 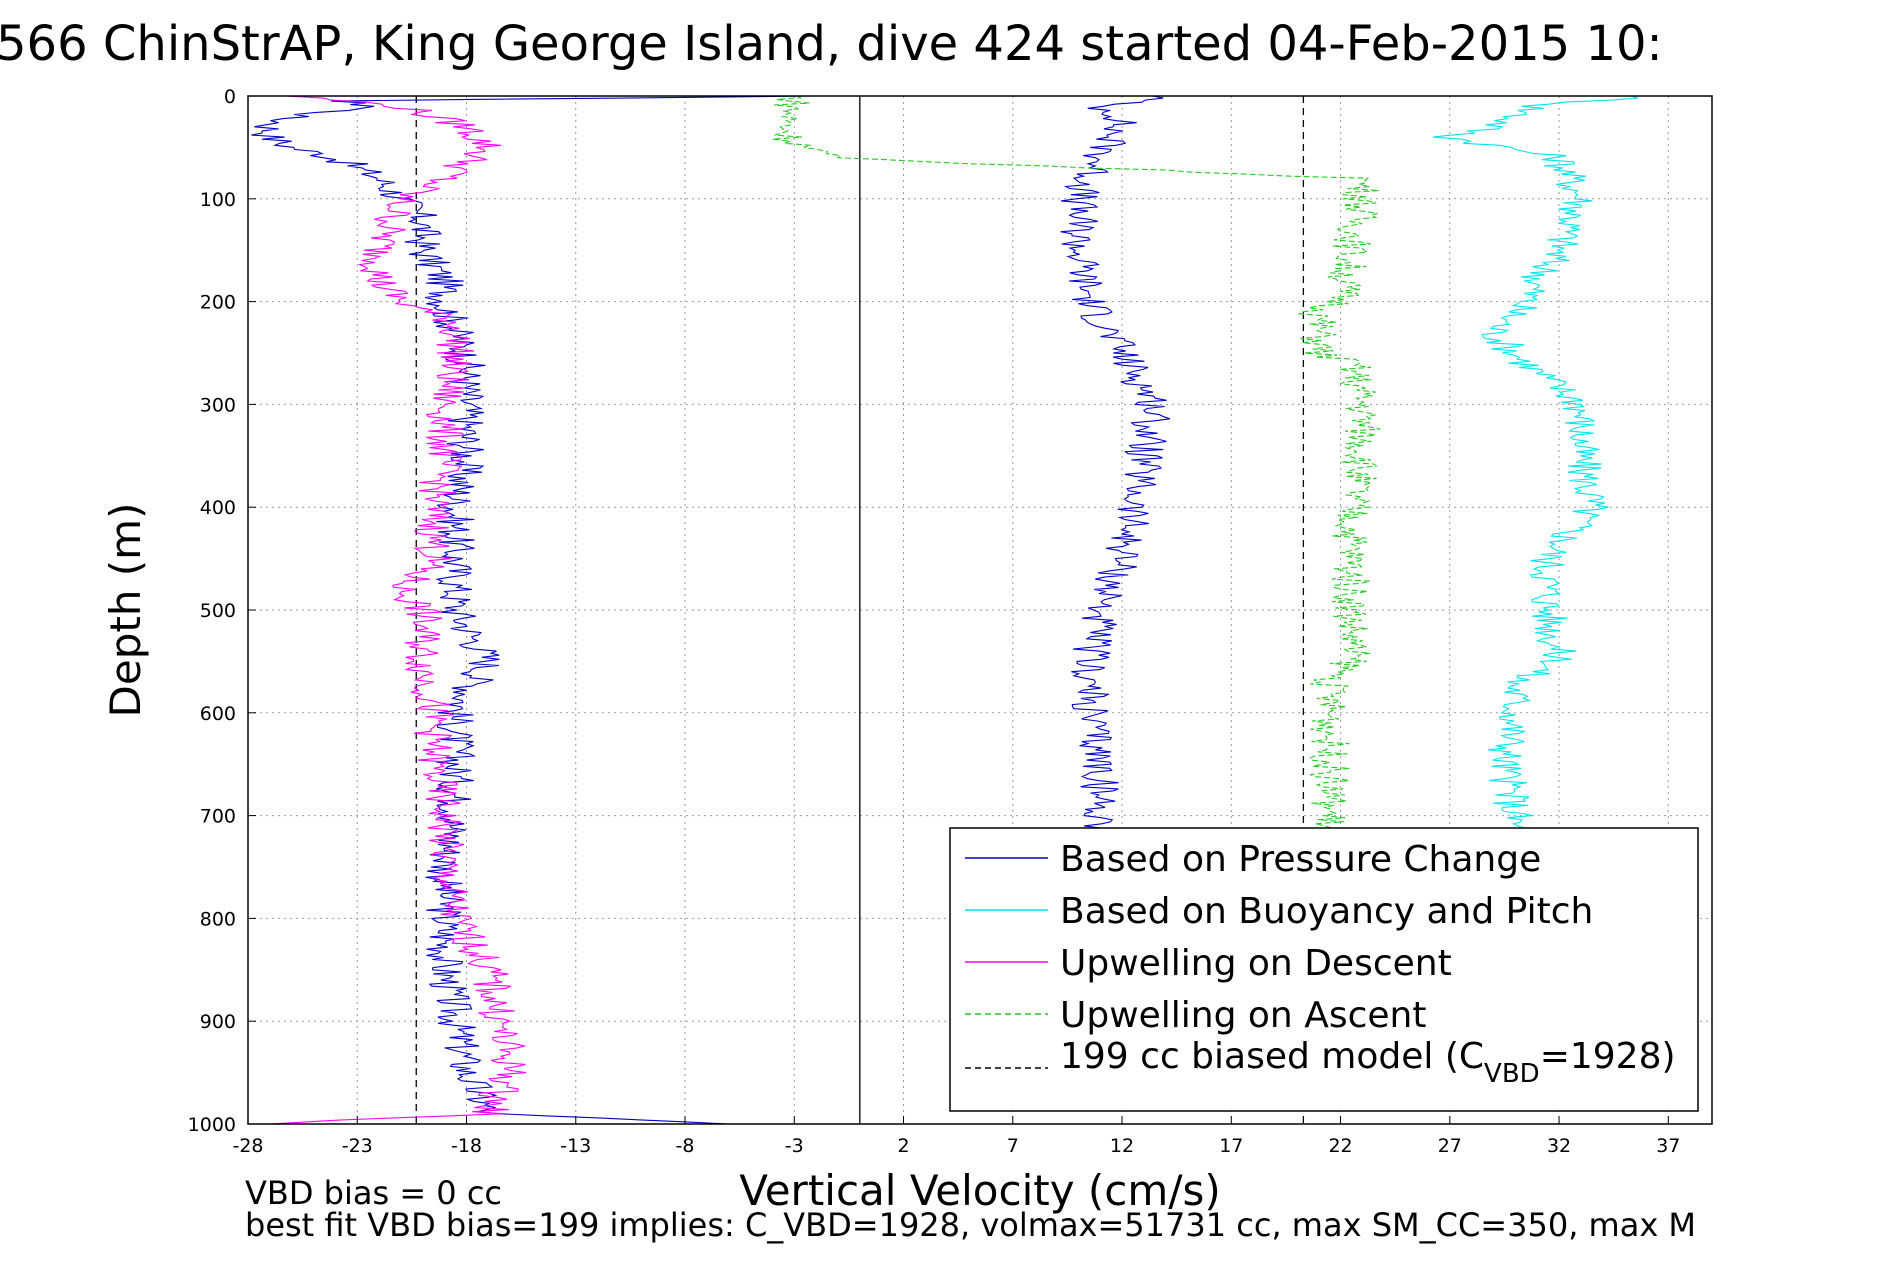 I want to click on legend-label-pressure: Based on Pressure Change, so click(x=1300, y=859).